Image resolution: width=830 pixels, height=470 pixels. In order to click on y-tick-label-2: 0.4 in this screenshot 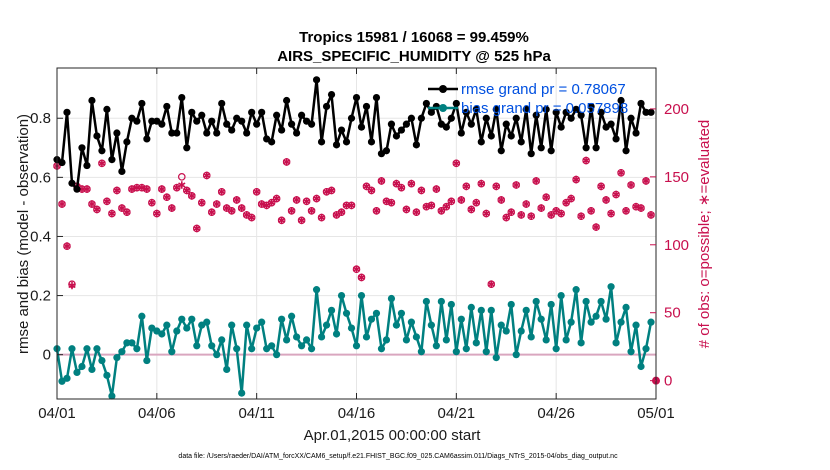, I will do `click(40, 236)`.